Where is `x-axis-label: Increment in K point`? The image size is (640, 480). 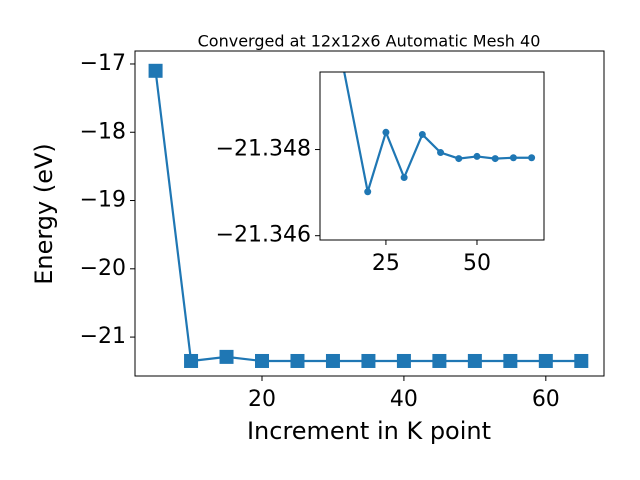
x-axis-label: Increment in K point is located at coordinates (369, 431).